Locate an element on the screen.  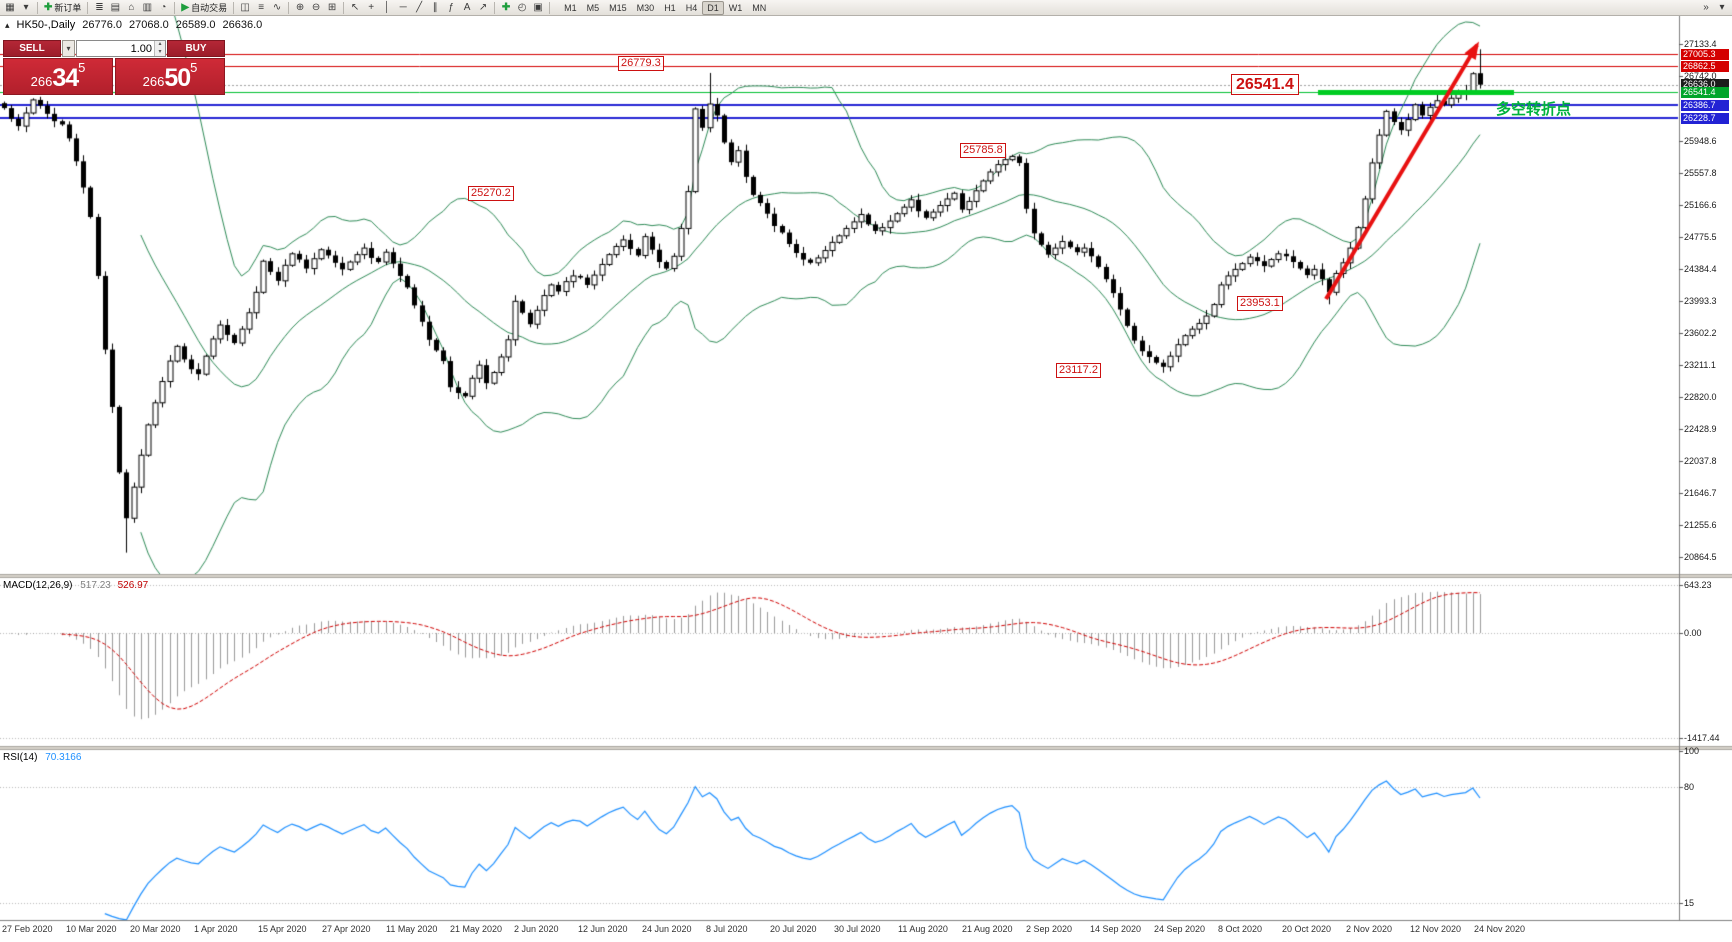
cursor-icon: ↖ is located at coordinates (355, 8).